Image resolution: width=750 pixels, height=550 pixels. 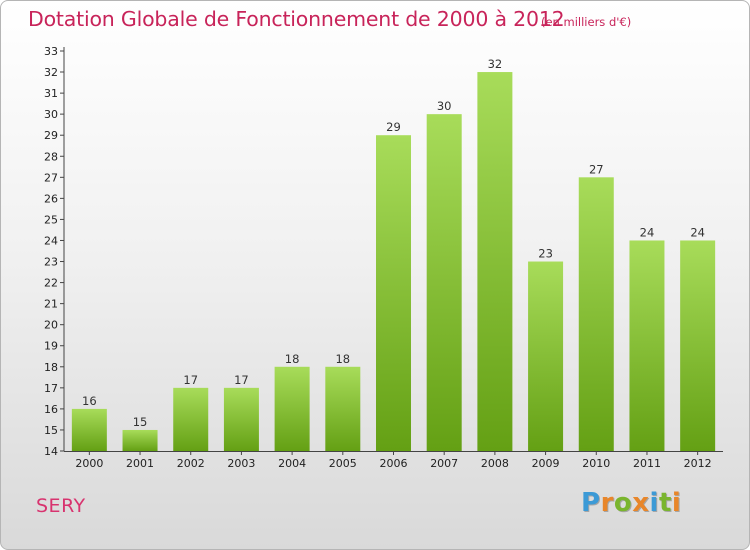 What do you see at coordinates (698, 463) in the screenshot?
I see `x-tick-label: 2012` at bounding box center [698, 463].